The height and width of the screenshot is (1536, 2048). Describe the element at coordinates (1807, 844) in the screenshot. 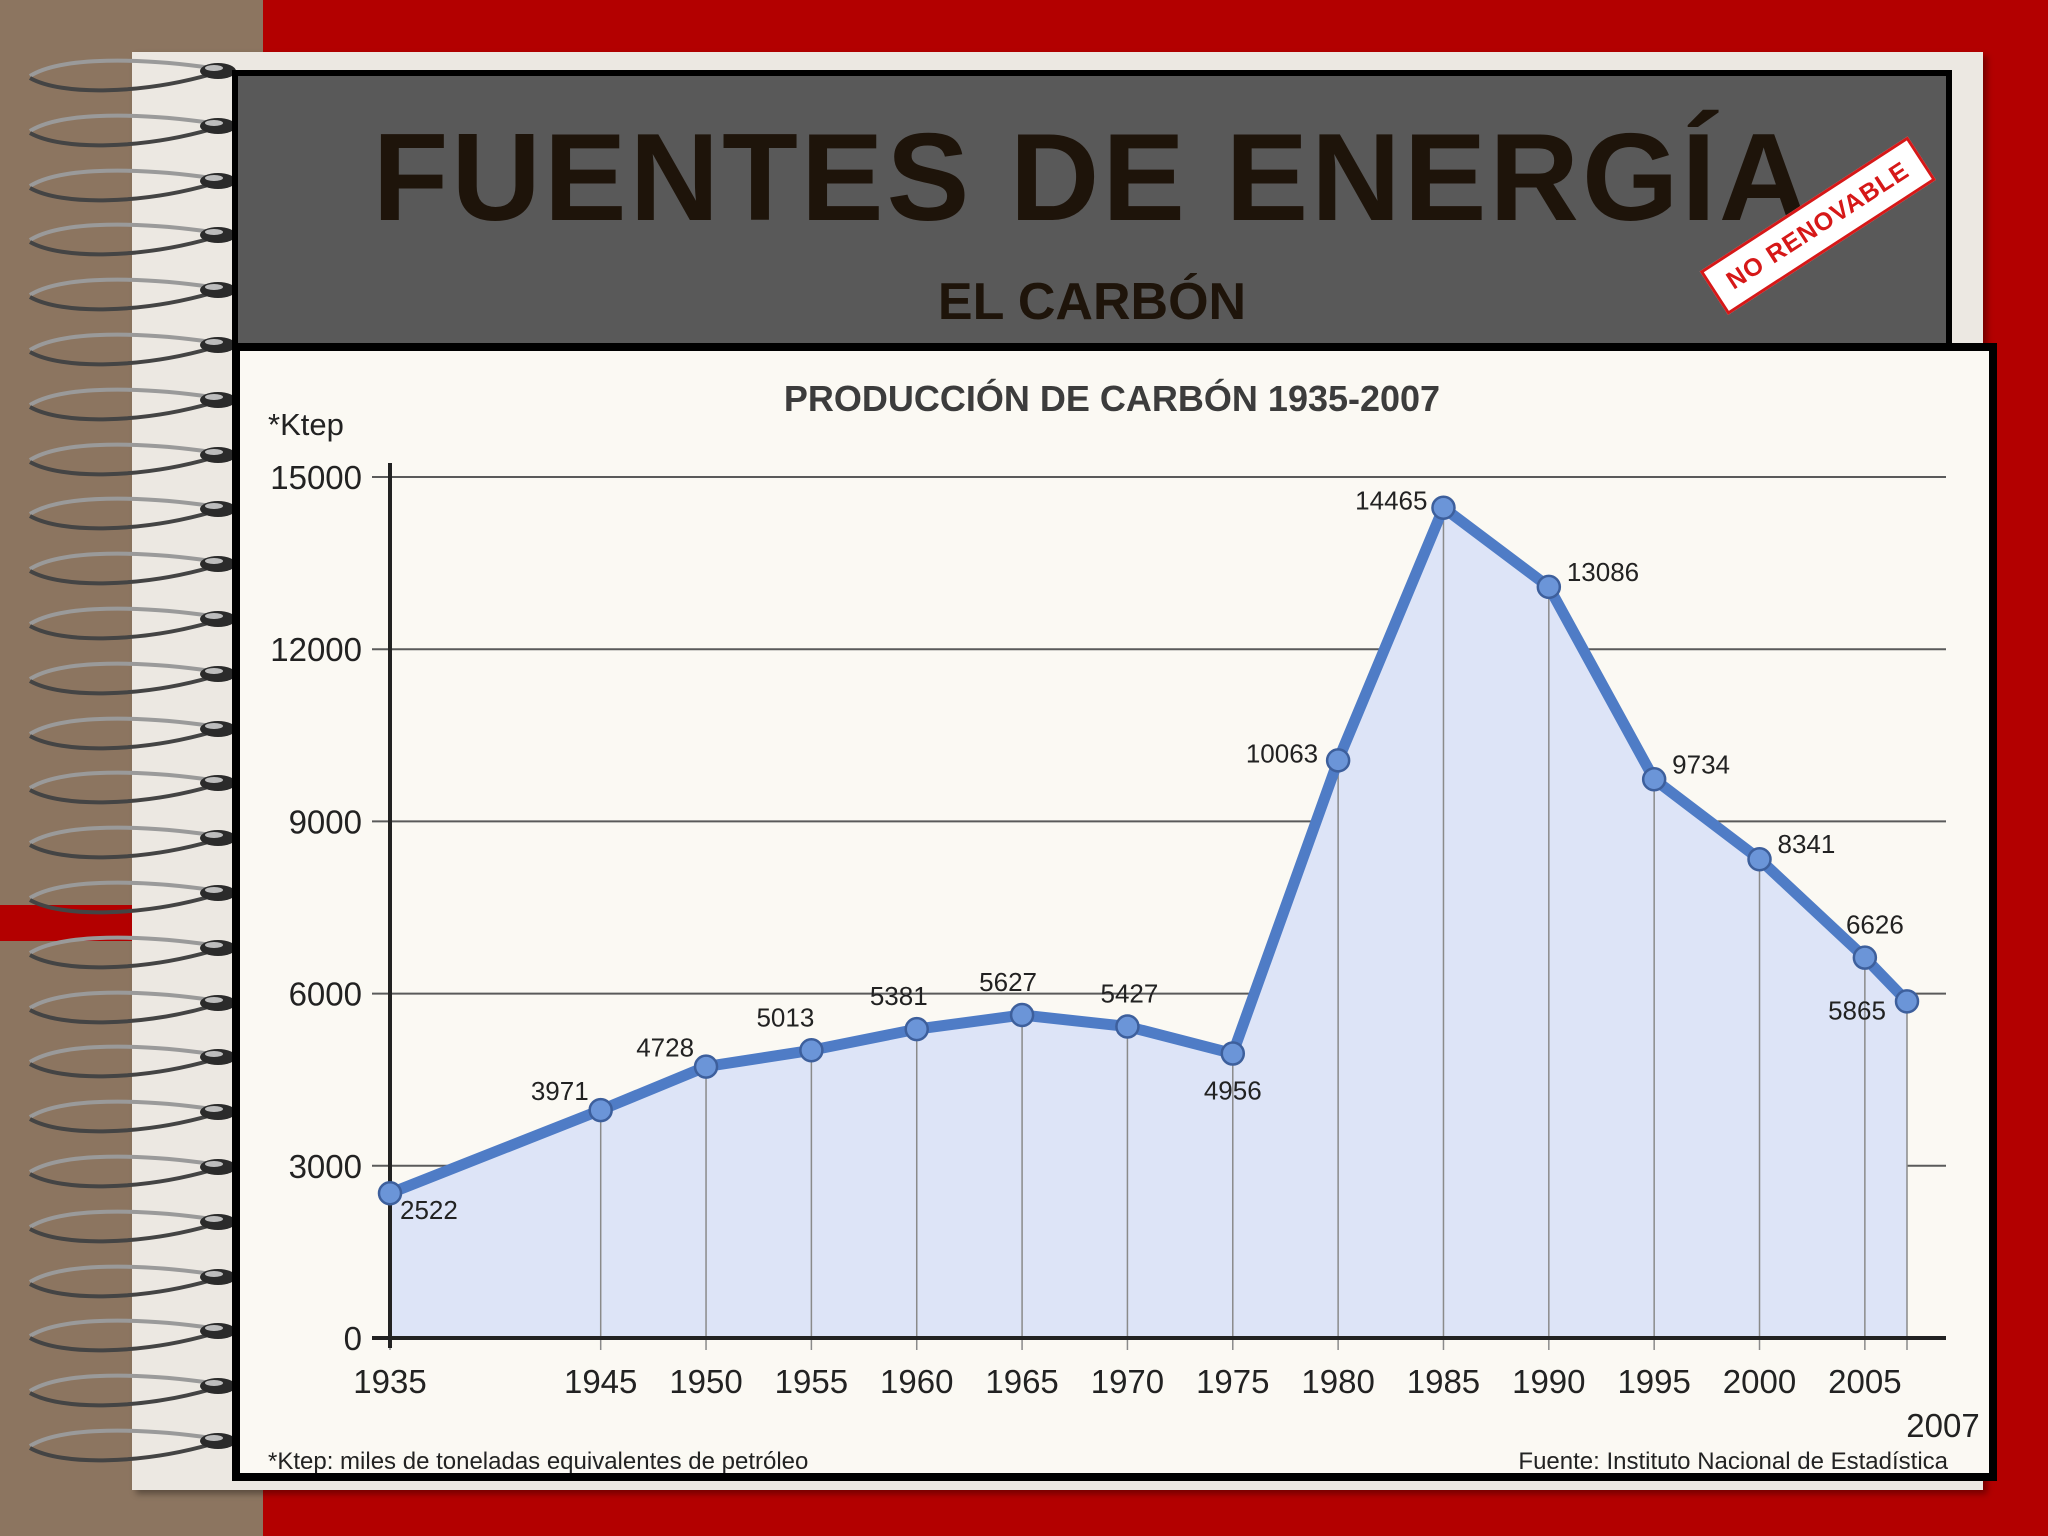

I see `data-label: 8341` at that location.